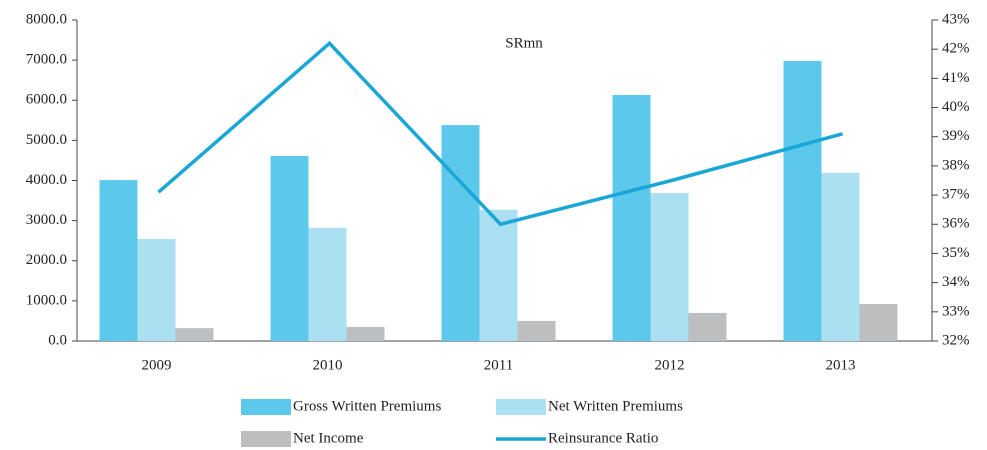  Describe the element at coordinates (46, 140) in the screenshot. I see `y-tick-label: 5000.0` at that location.